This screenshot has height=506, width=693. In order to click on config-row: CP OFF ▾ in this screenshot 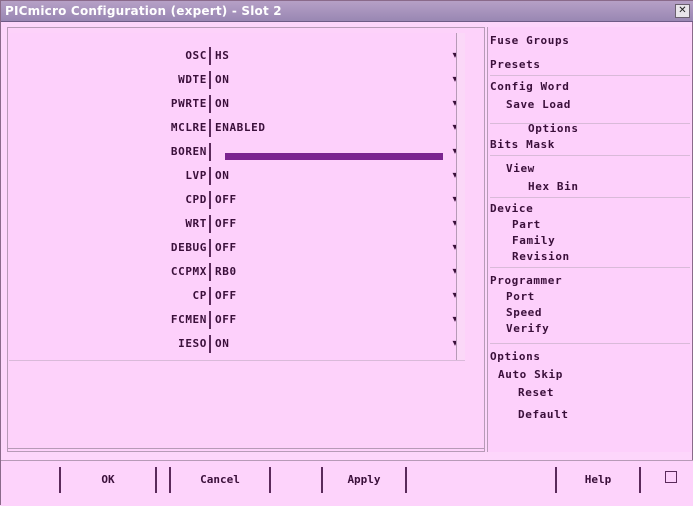, I will do `click(233, 296)`.